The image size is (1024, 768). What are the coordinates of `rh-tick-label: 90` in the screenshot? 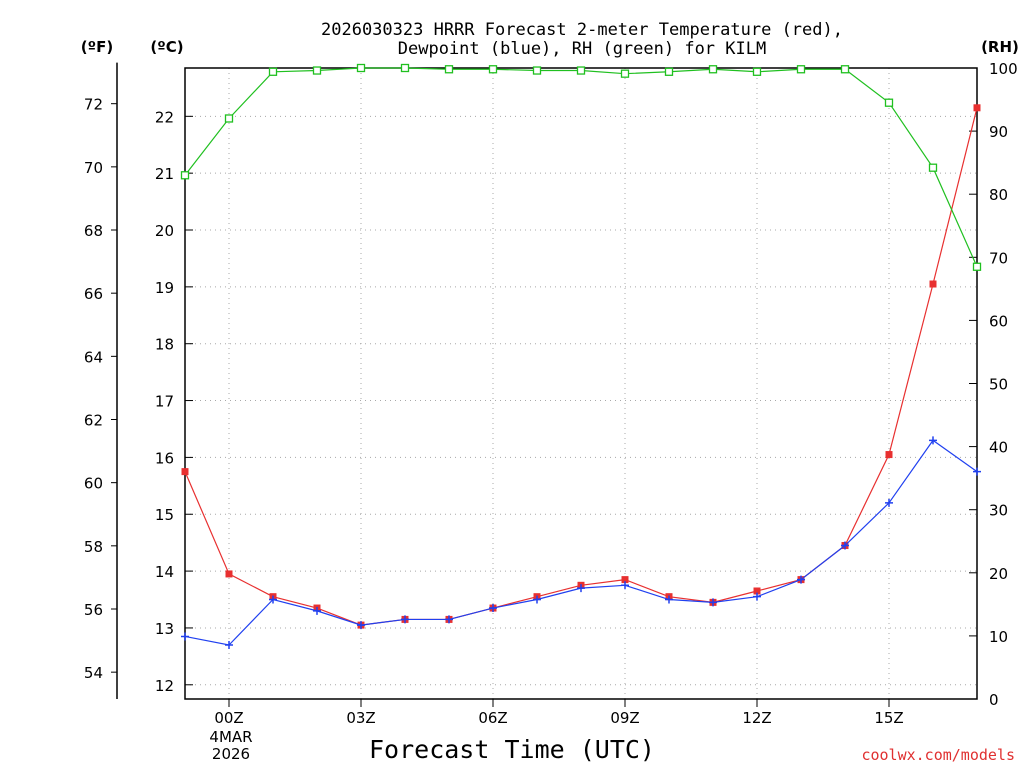 It's located at (998, 132).